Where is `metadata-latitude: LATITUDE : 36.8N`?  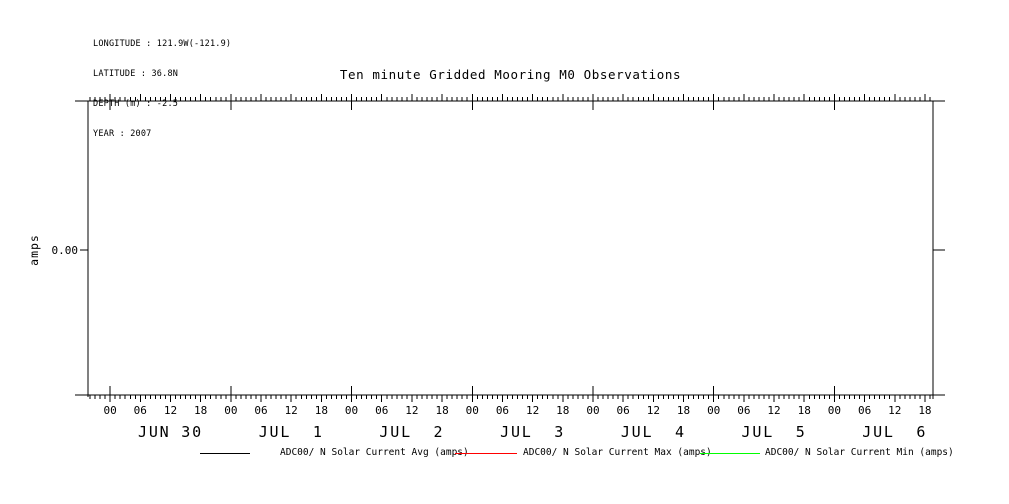
metadata-latitude: LATITUDE : 36.8N is located at coordinates (136, 74).